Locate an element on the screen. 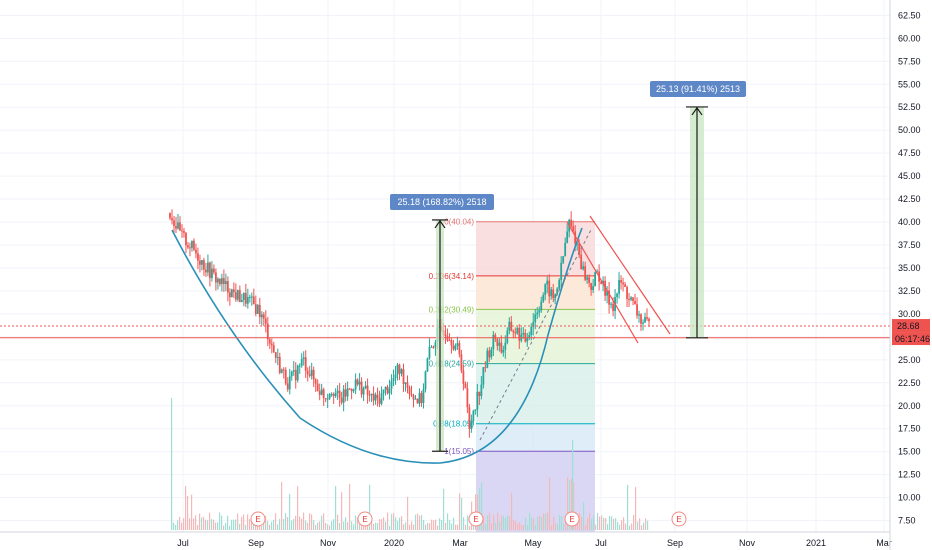  y-tick-label: 32.50 is located at coordinates (909, 291).